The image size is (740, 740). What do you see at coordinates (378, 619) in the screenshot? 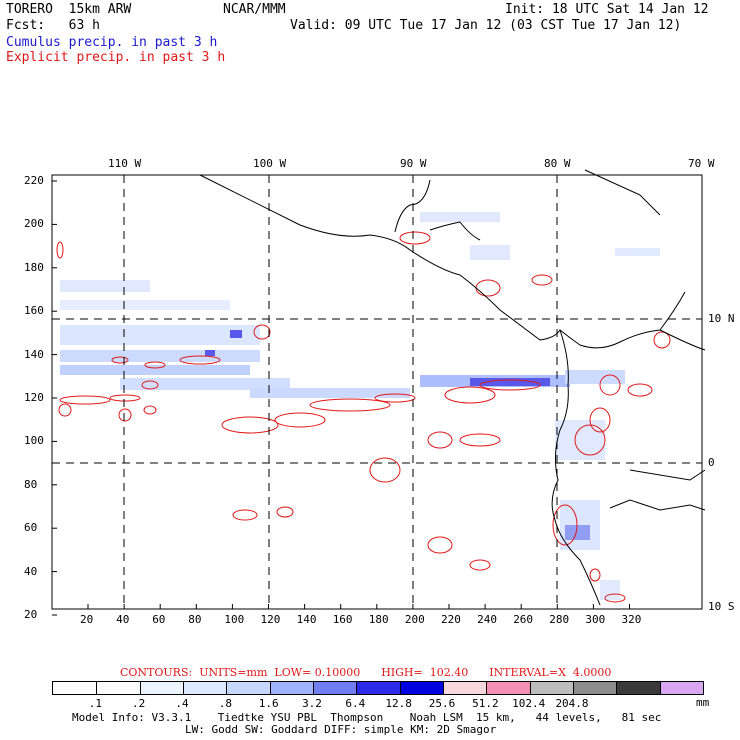
I see `bottom-tick-label: 180` at bounding box center [378, 619].